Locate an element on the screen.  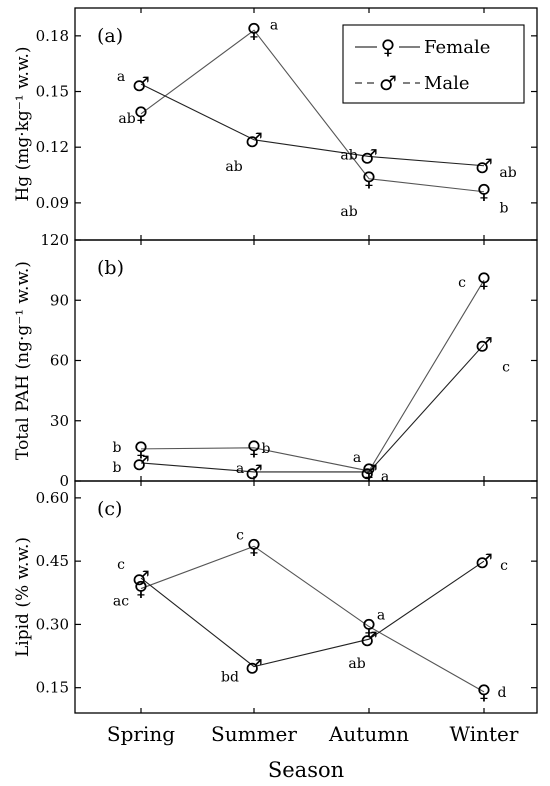
panel-label: (b) is located at coordinates (110, 268).